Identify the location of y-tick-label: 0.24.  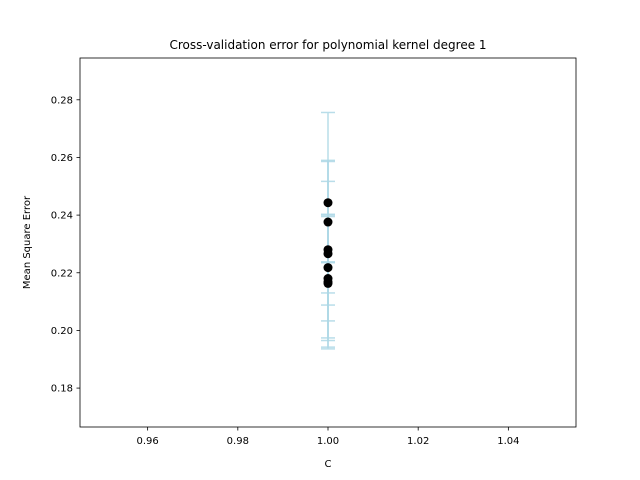
(62, 216).